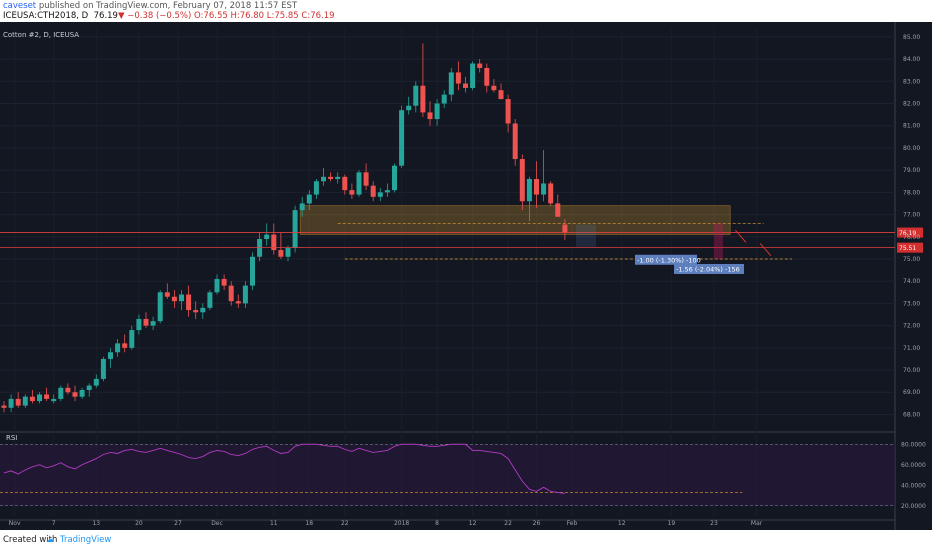  What do you see at coordinates (30, 540) in the screenshot?
I see `created-with-text: Created with` at bounding box center [30, 540].